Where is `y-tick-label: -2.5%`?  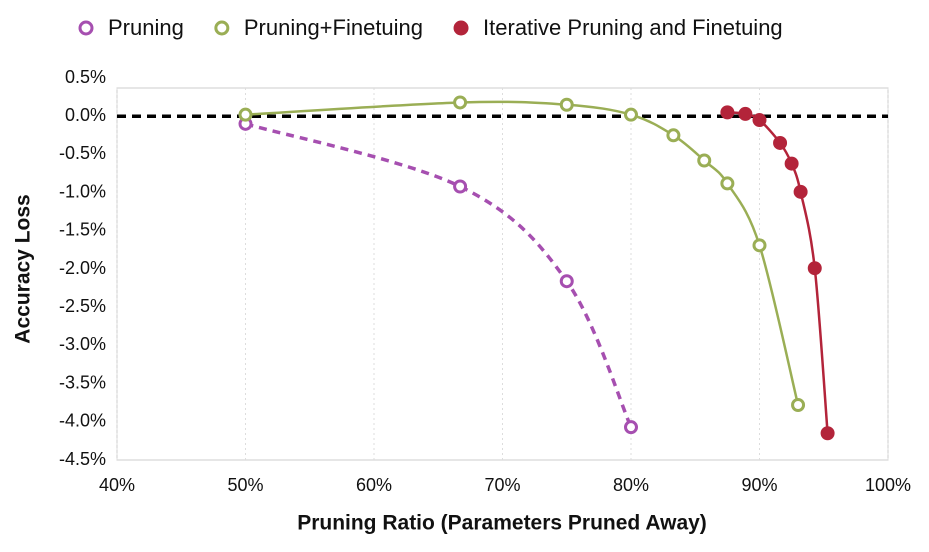 y-tick-label: -2.5% is located at coordinates (82, 306).